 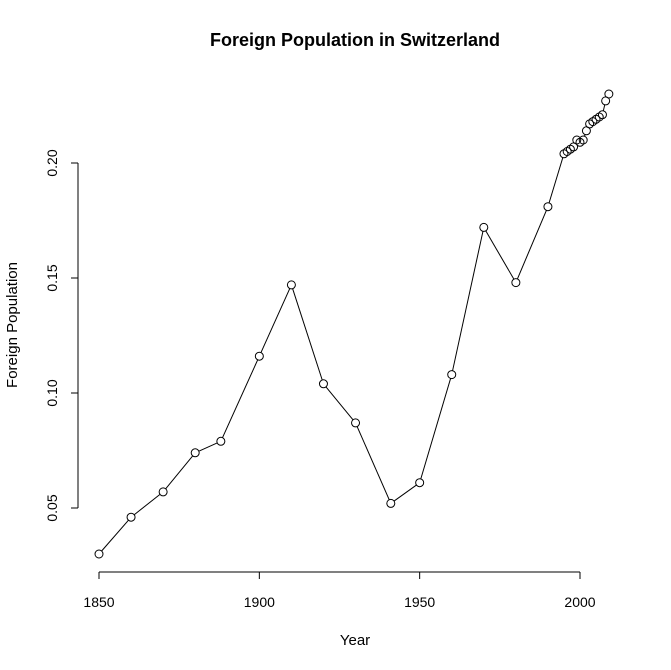 I want to click on data-point-1980, so click(x=516, y=283).